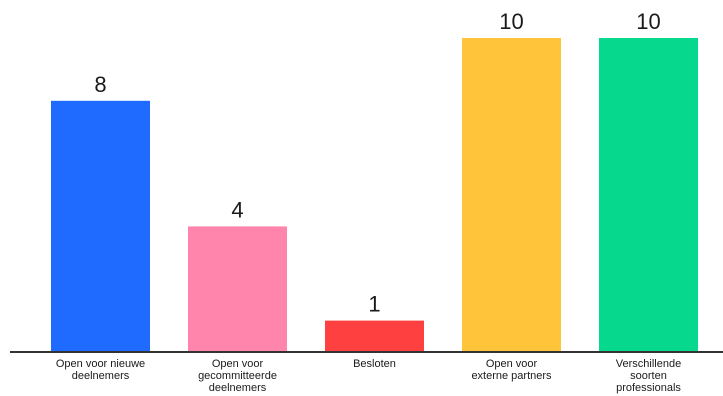 The width and height of the screenshot is (723, 396). I want to click on category-label-4-line-0: Verschillende, so click(648, 364).